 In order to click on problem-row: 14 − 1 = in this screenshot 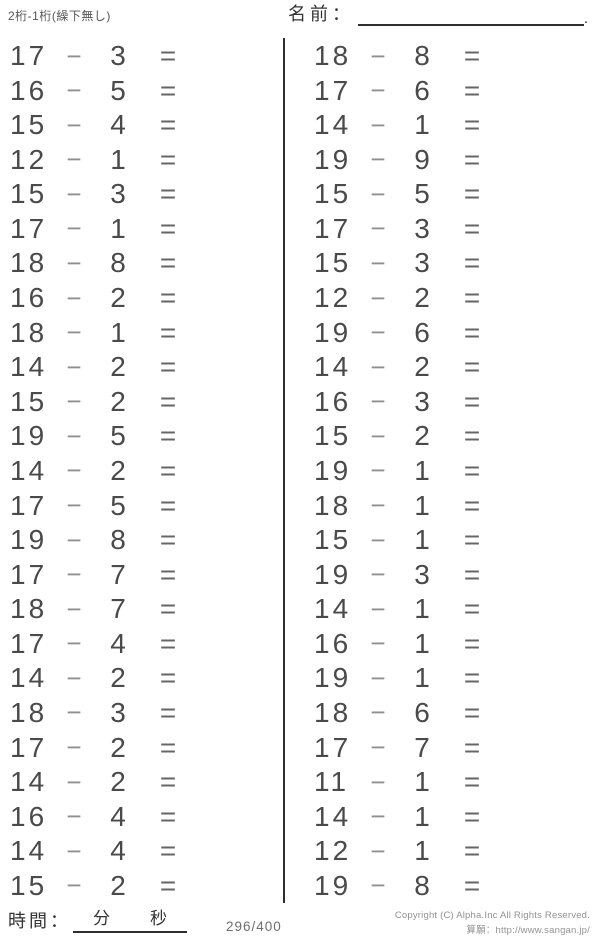, I will do `click(445, 816)`.